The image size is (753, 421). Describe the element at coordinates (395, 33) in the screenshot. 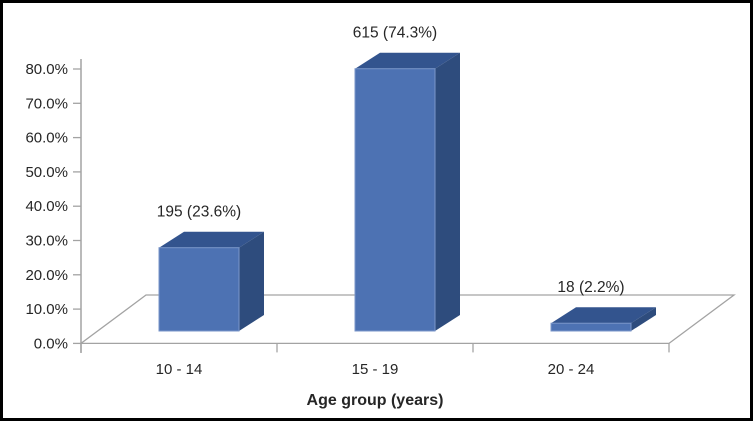

I see `bar-data-label: 615 (74.3%)` at that location.